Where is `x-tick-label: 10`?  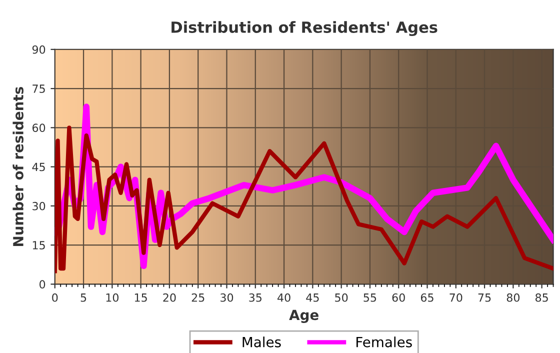
x-tick-label: 10 is located at coordinates (112, 297).